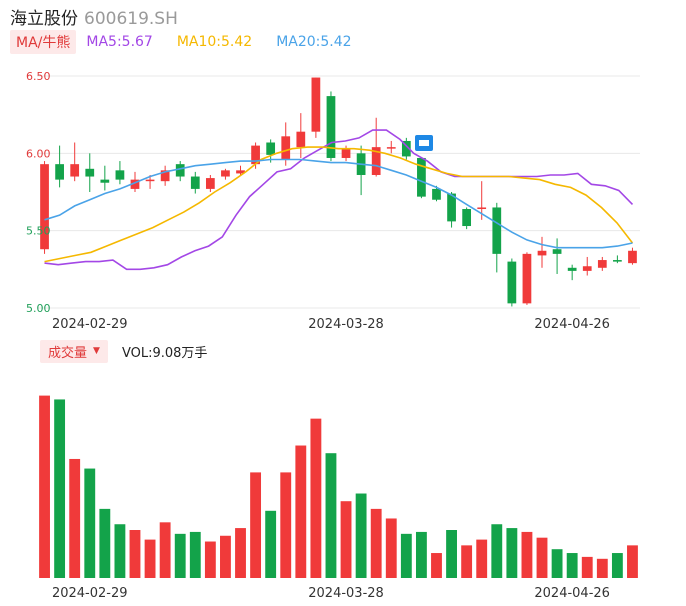 The image size is (686, 606). Describe the element at coordinates (43, 42) in the screenshot. I see `ma-toggle-button: MA/牛熊` at that location.